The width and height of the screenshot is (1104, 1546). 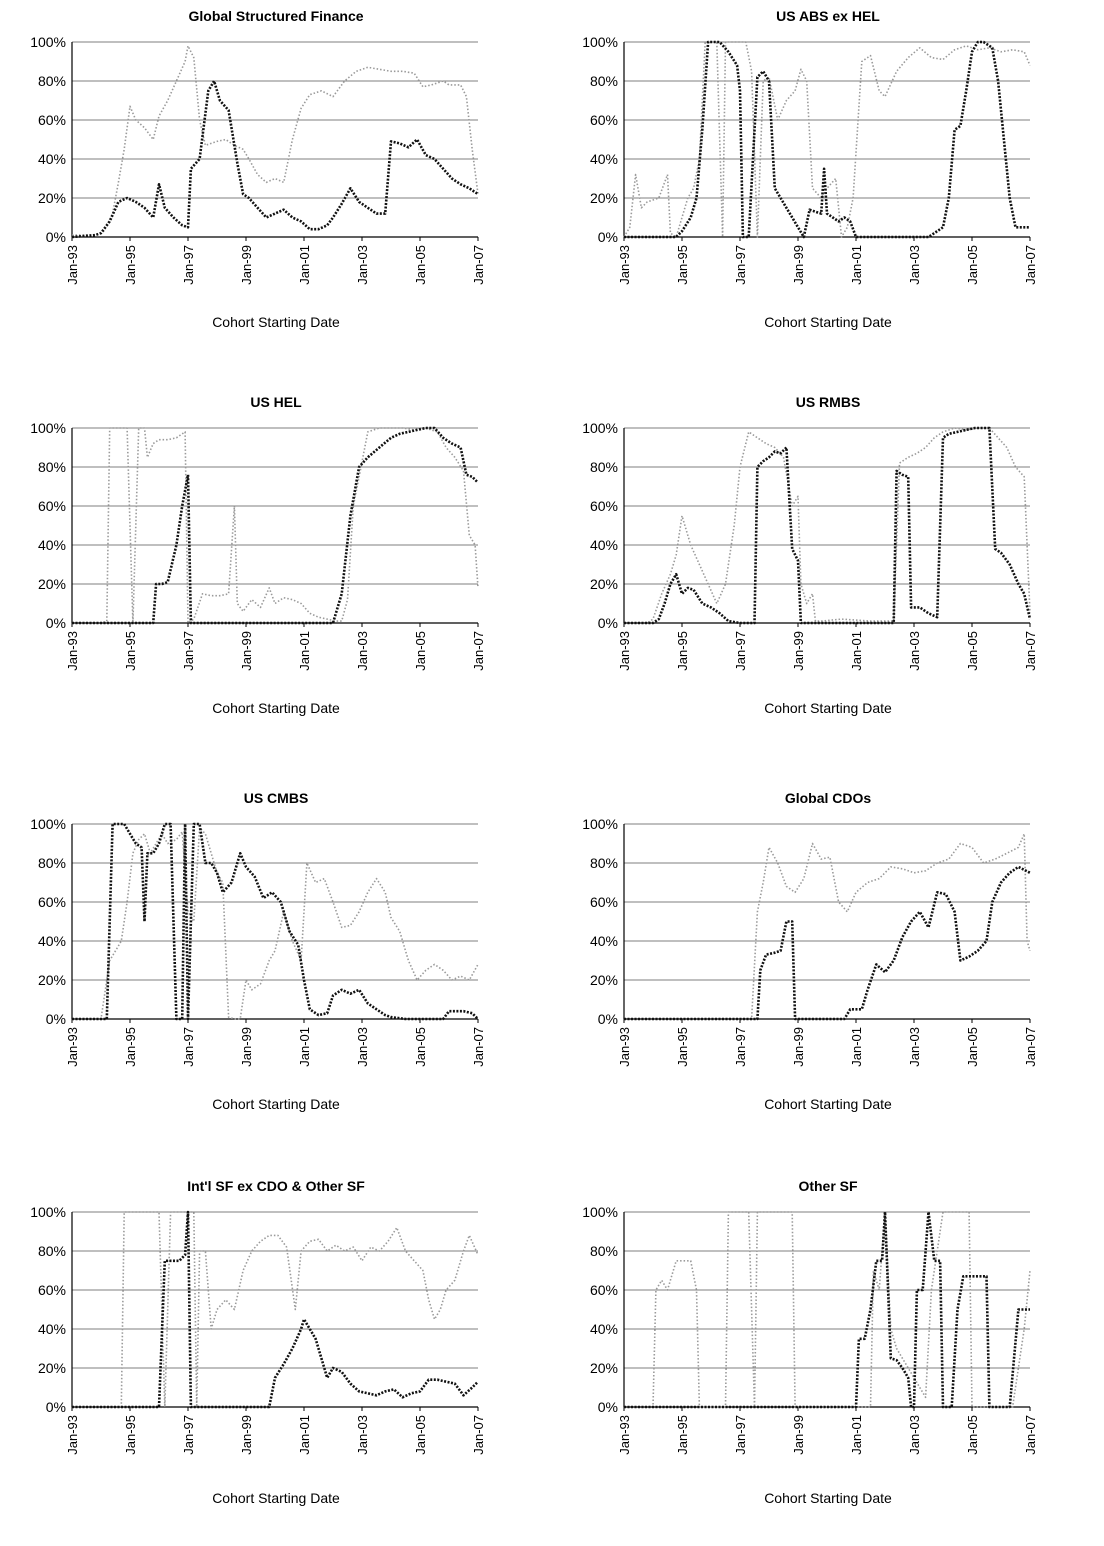 What do you see at coordinates (828, 16) in the screenshot?
I see `chart-title: US ABS ex HEL` at bounding box center [828, 16].